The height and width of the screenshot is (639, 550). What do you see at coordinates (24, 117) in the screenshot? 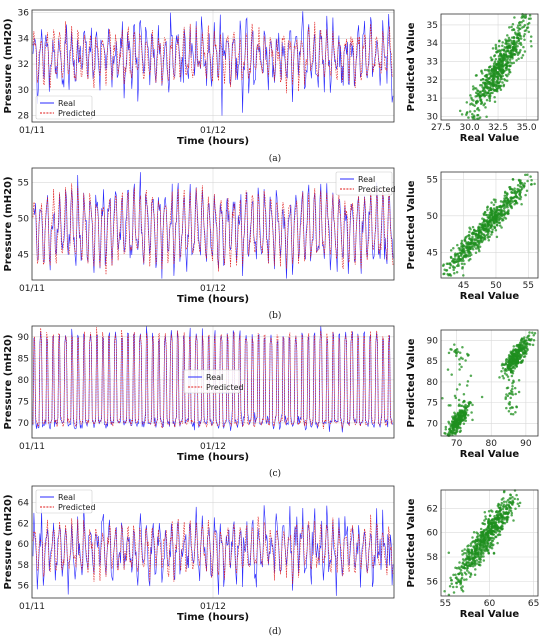
I see `y-tick-label: 28` at bounding box center [24, 117].